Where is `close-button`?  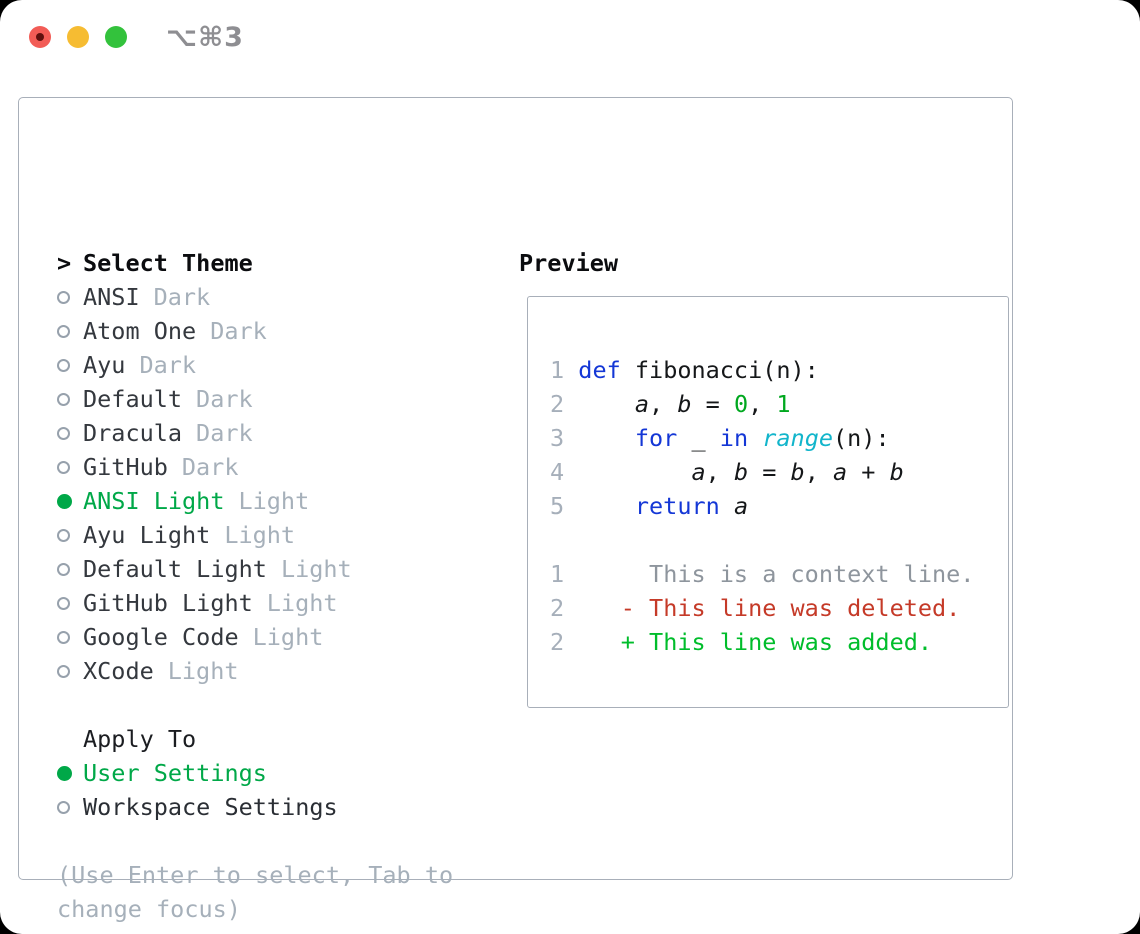
close-button is located at coordinates (40, 37).